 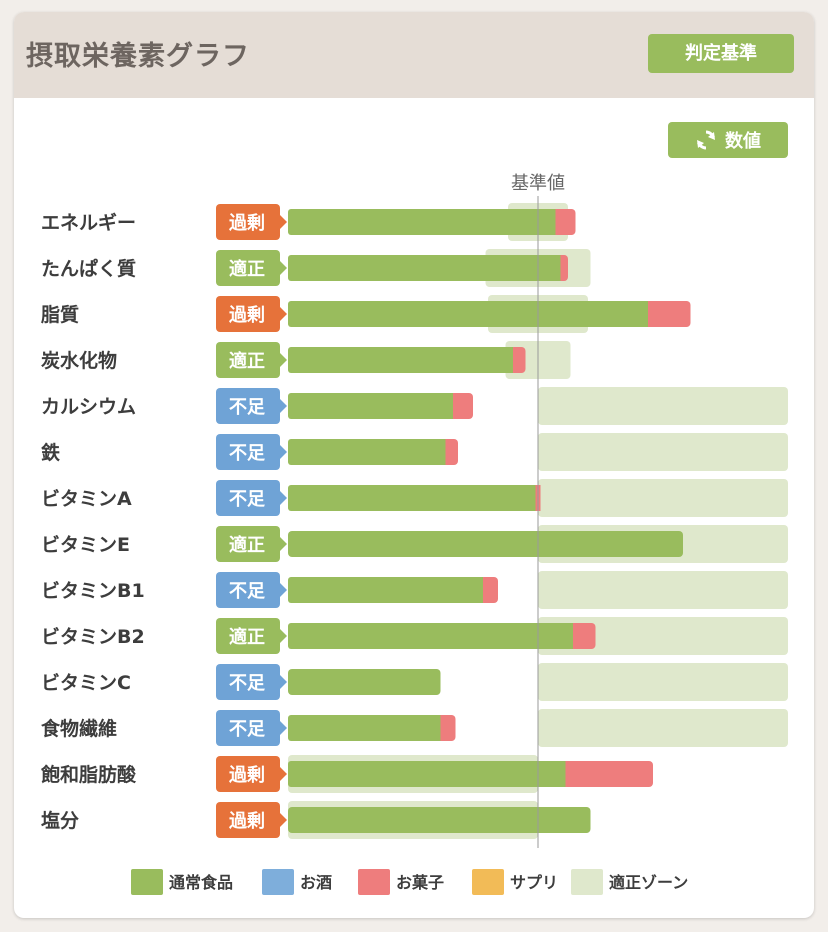 What do you see at coordinates (721, 53) in the screenshot?
I see `criteria-button: 判定基準` at bounding box center [721, 53].